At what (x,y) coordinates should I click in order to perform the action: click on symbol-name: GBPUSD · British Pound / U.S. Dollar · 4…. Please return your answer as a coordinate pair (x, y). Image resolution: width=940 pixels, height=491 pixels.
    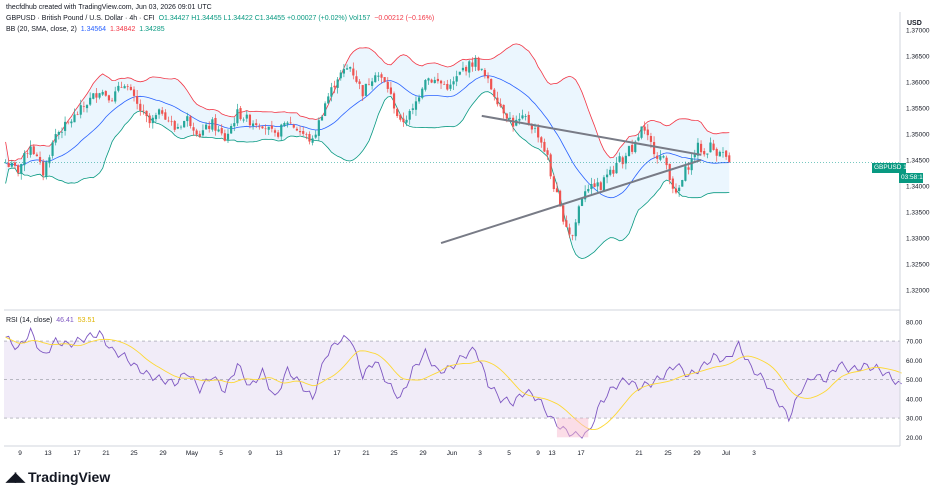
    Looking at the image, I should click on (80, 18).